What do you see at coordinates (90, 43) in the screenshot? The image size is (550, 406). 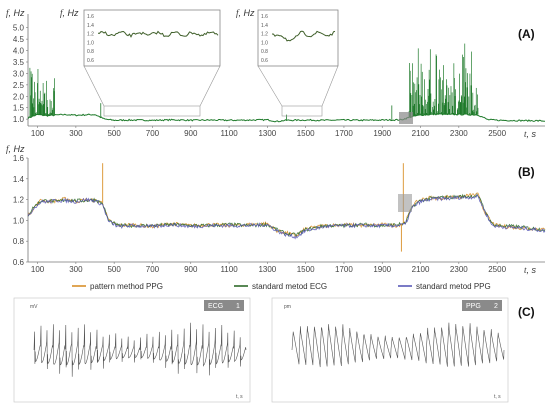 I see `inset-1-ytick-label: 1.0` at bounding box center [90, 43].